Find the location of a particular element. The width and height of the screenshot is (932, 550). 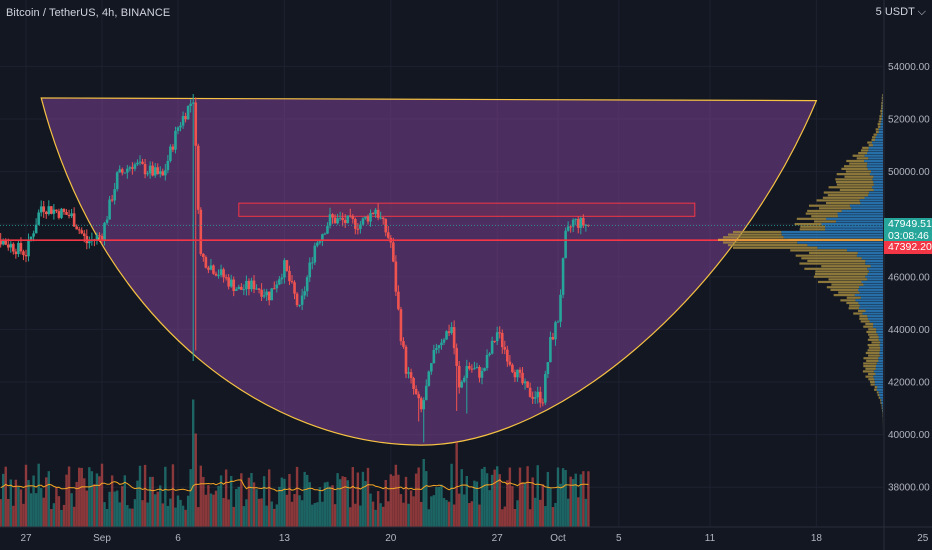

bar-countdown: 03:08:46 is located at coordinates (908, 235).